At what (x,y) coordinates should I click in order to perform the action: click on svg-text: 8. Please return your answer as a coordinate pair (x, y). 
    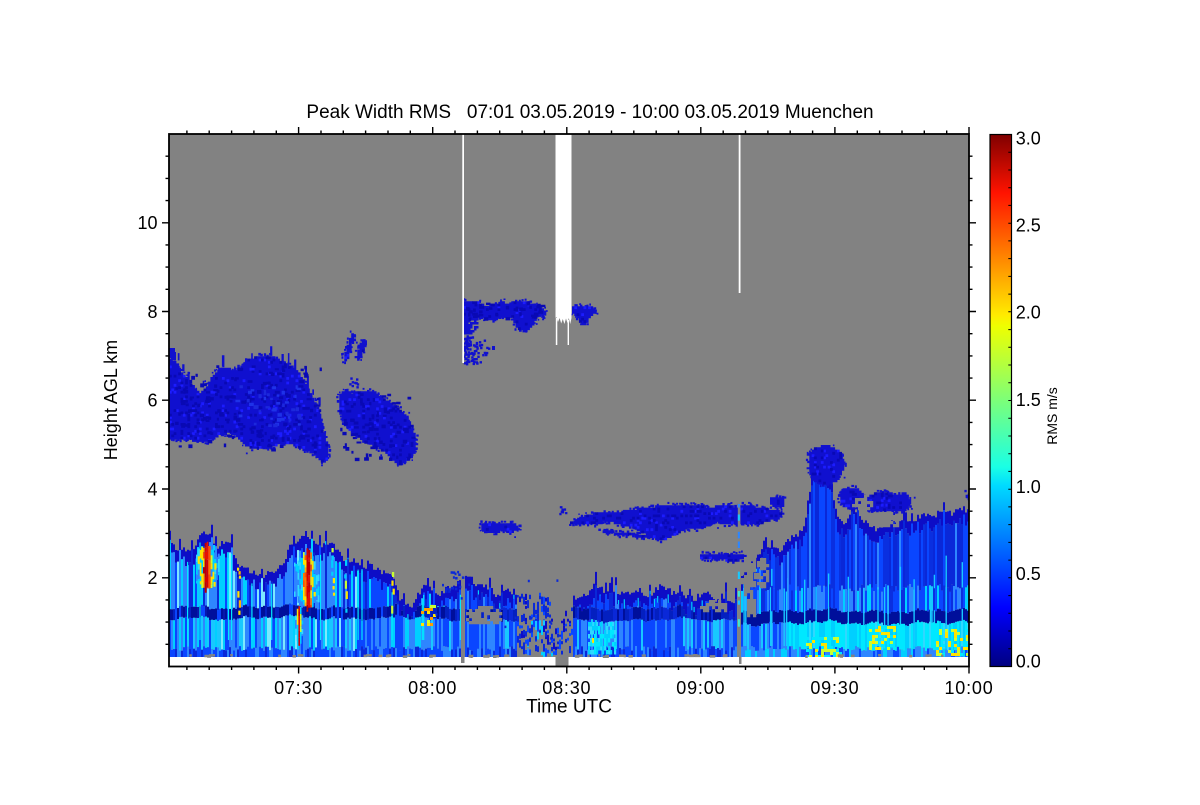
    Looking at the image, I should click on (152, 312).